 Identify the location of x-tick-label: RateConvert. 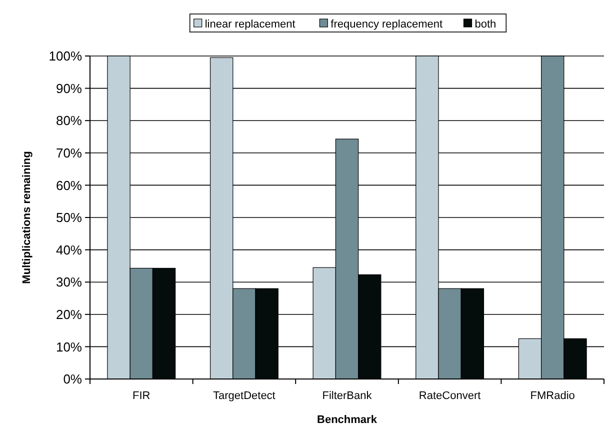
(449, 396).